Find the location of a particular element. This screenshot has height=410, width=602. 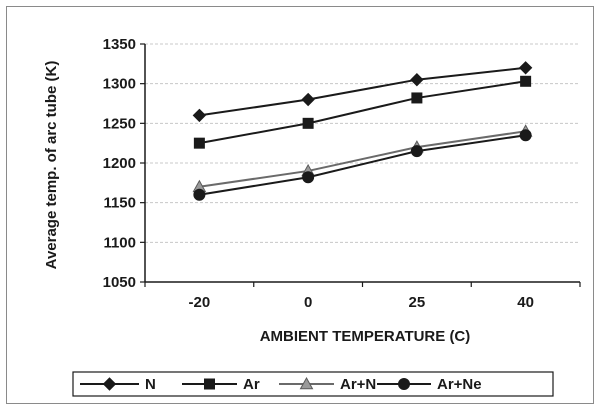

legend-entry: Ar+N is located at coordinates (327, 384).